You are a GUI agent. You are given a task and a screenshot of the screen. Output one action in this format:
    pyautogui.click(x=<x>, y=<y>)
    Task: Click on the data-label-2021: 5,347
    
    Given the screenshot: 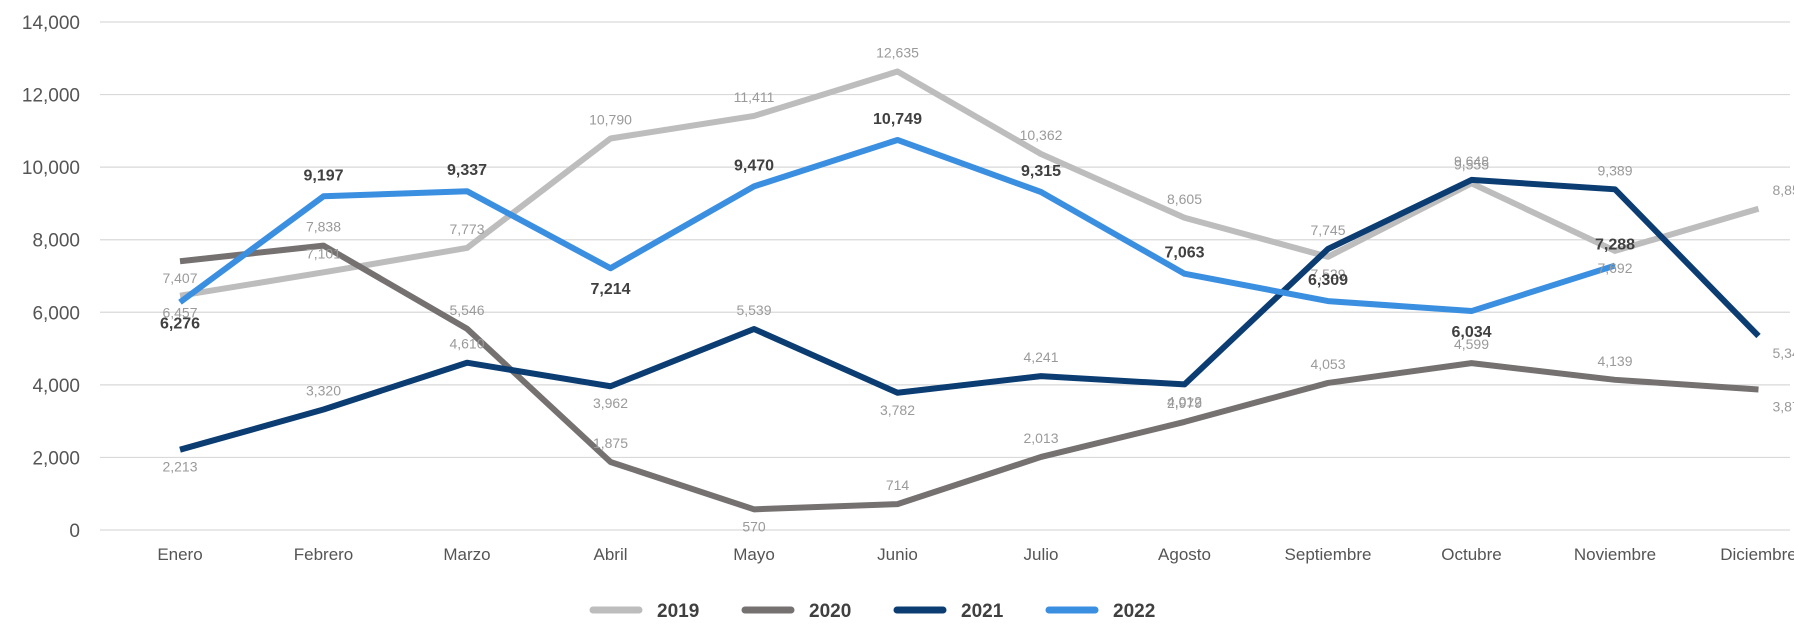 What is the action you would take?
    pyautogui.click(x=1783, y=353)
    